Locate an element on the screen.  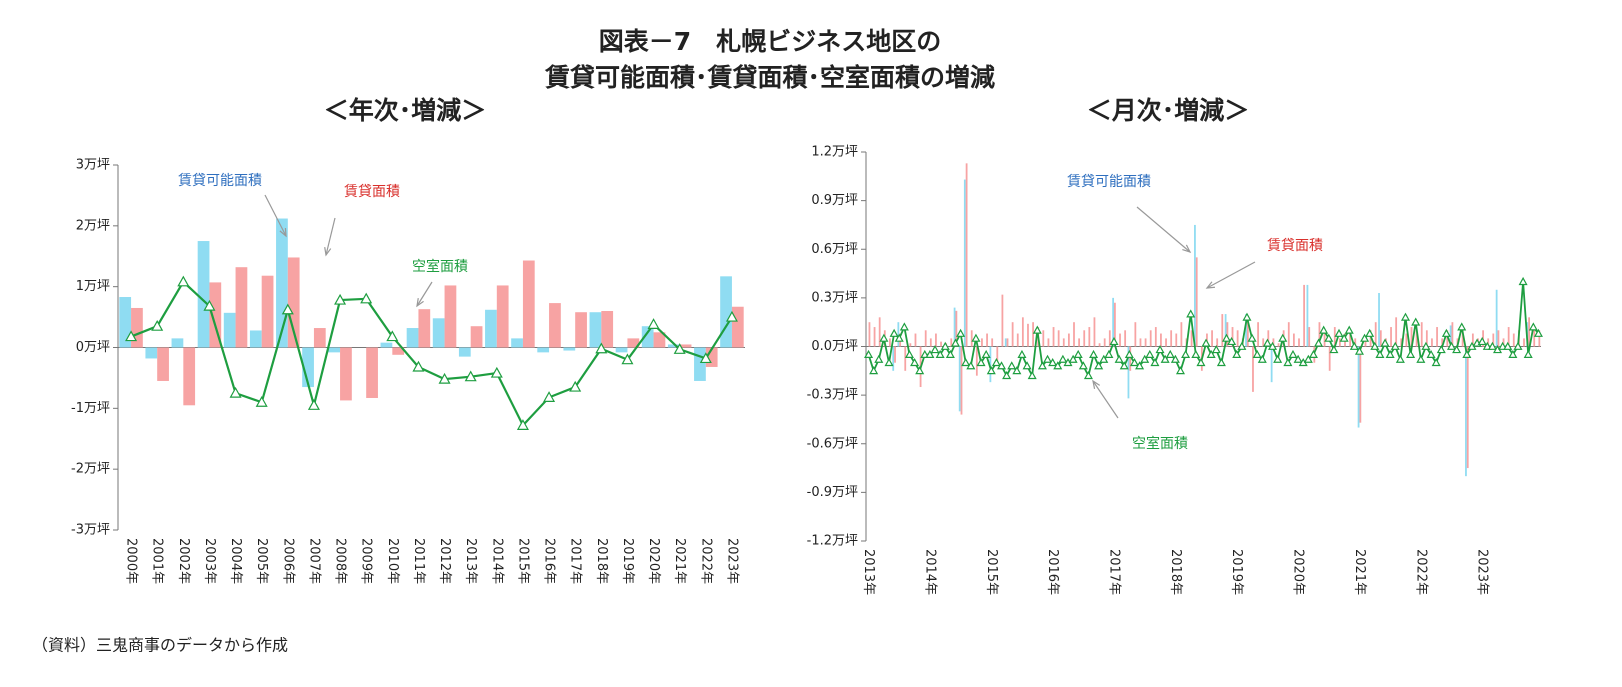
x-tick-label: 2019年 is located at coordinates (627, 561).